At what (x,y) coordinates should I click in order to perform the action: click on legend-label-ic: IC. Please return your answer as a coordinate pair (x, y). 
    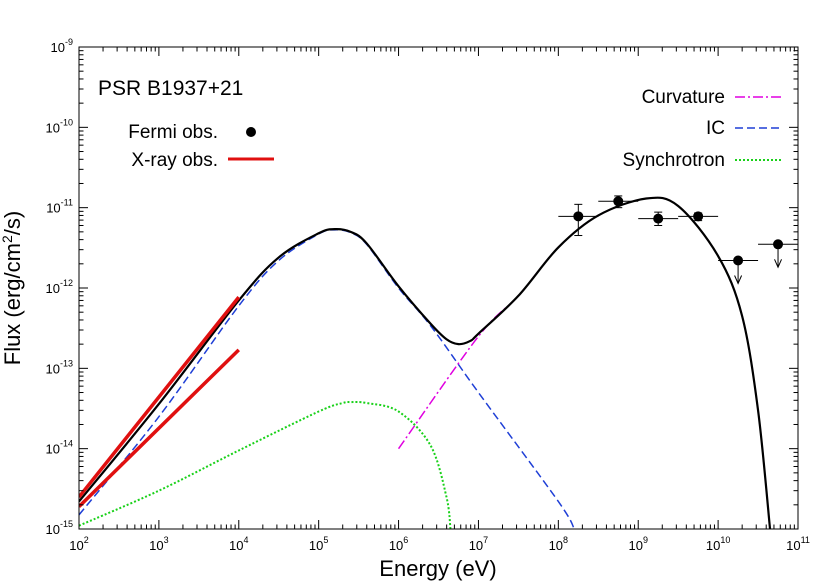
    Looking at the image, I should click on (715, 128).